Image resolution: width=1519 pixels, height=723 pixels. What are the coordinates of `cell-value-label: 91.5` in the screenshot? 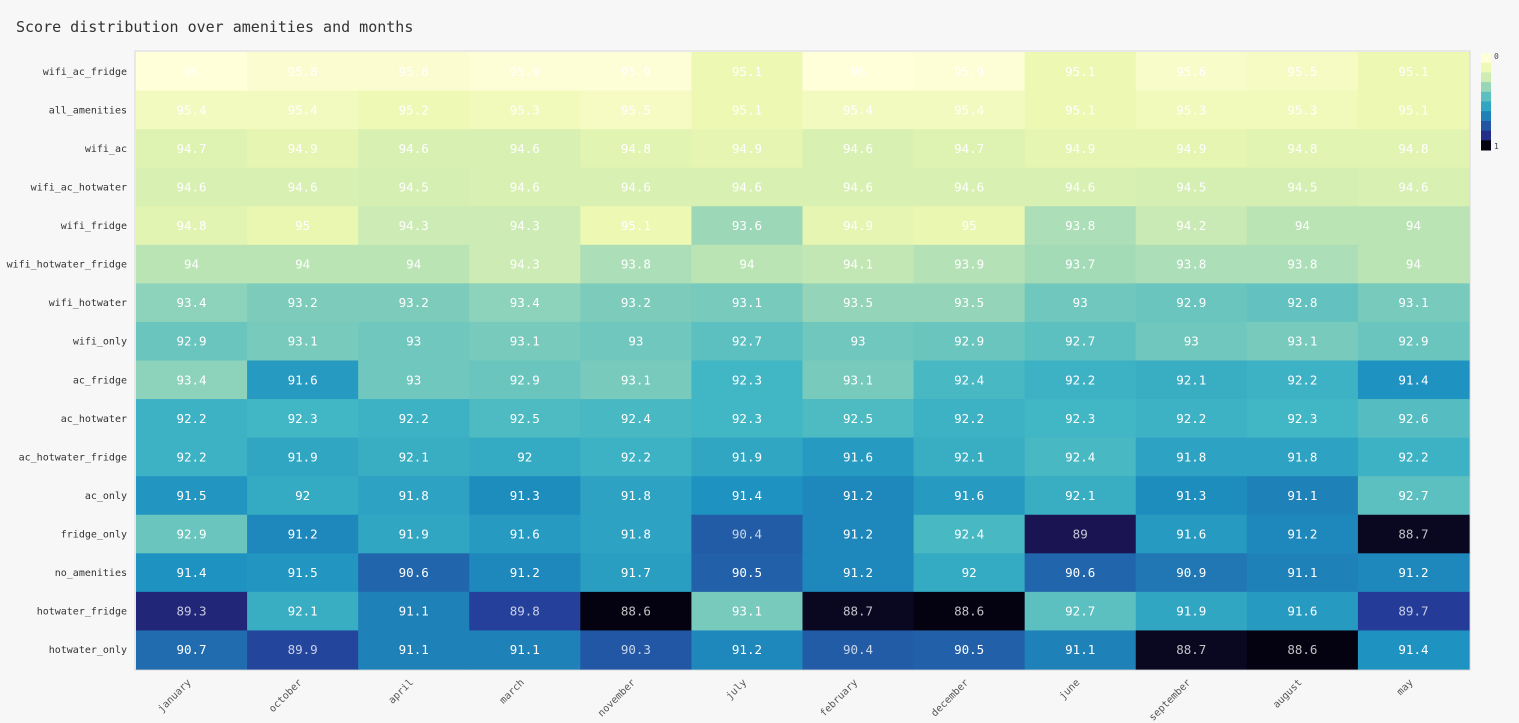 It's located at (191, 495).